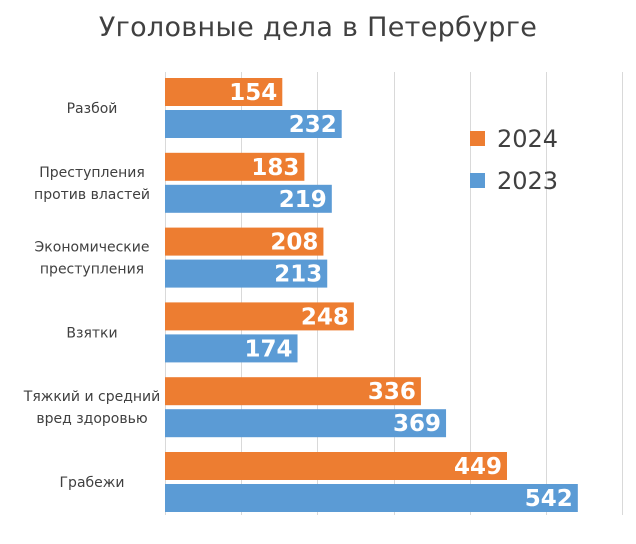 The image size is (636, 544). I want to click on legend-swatch-2024, so click(477, 138).